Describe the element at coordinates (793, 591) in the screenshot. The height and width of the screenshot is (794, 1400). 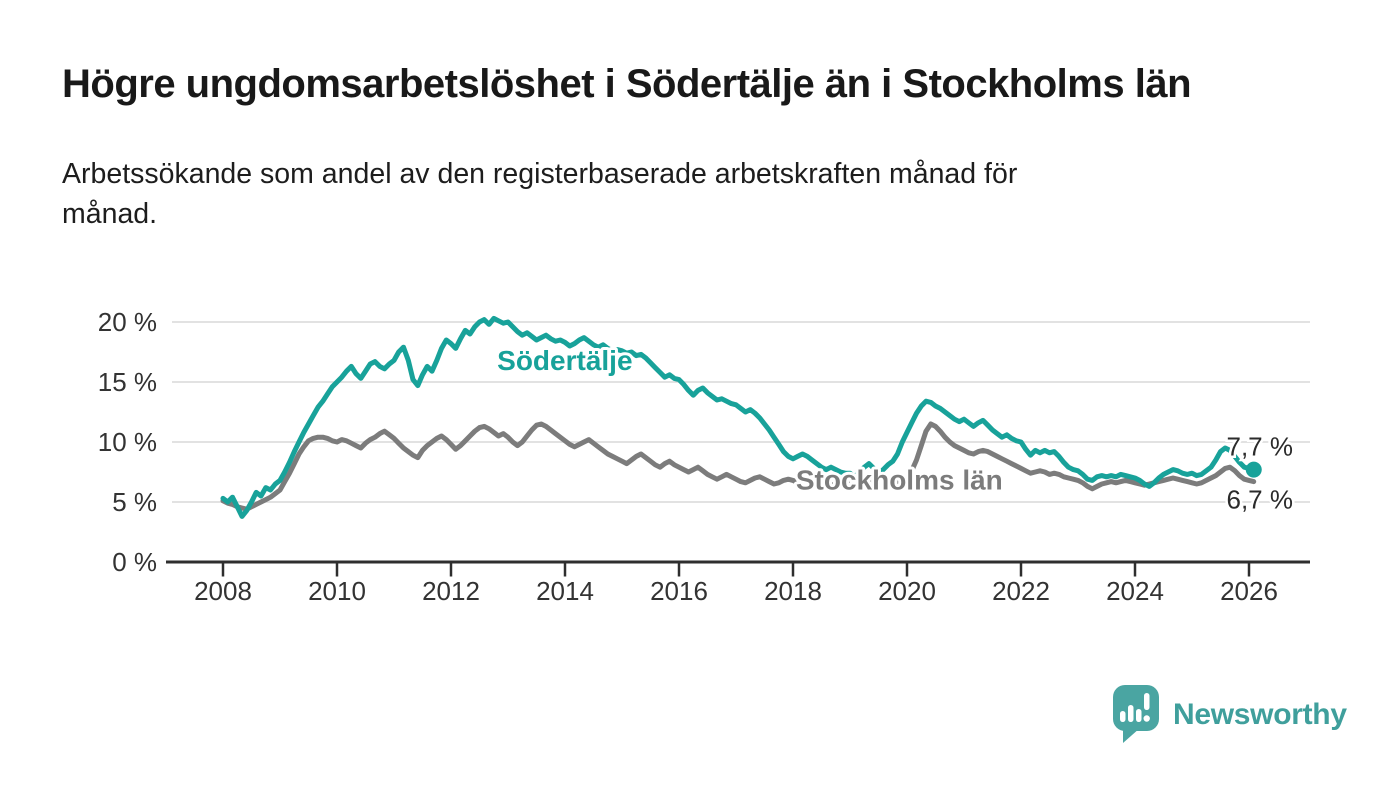
I see `x-axis-label: 2018` at that location.